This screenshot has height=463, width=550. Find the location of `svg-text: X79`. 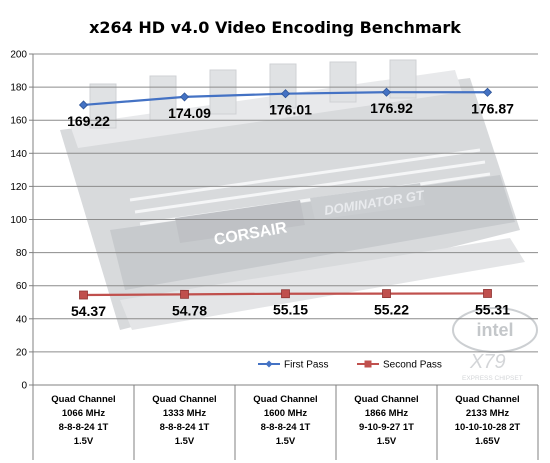

svg-text: X79 is located at coordinates (487, 362).